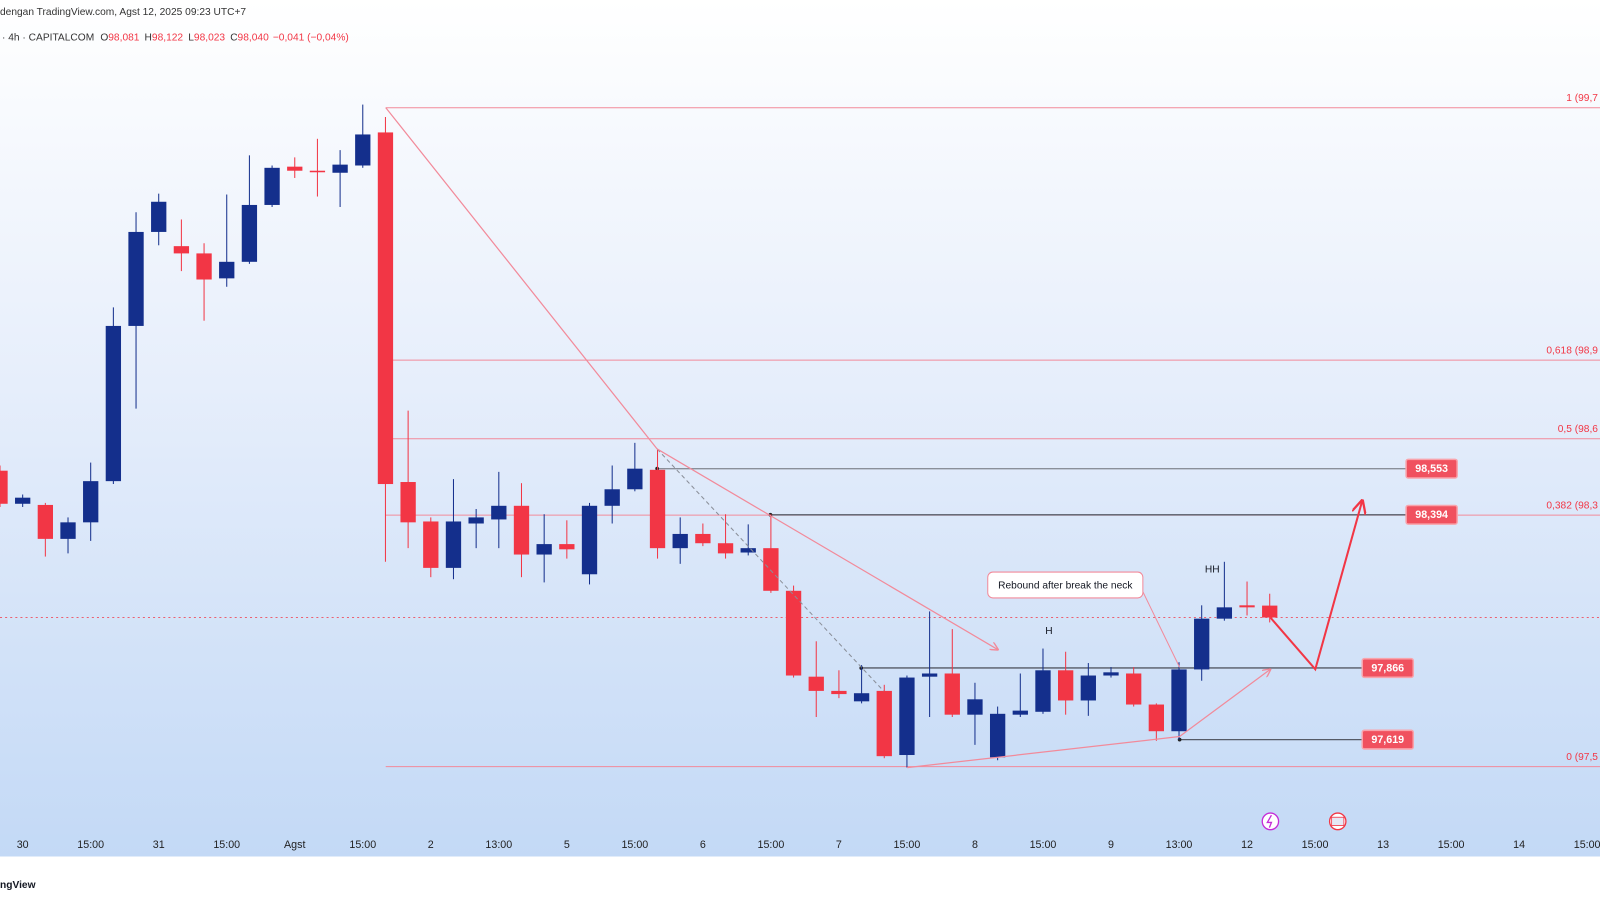 The height and width of the screenshot is (900, 1600). Describe the element at coordinates (123, 37) in the screenshot. I see `legend-value: 98,081` at that location.